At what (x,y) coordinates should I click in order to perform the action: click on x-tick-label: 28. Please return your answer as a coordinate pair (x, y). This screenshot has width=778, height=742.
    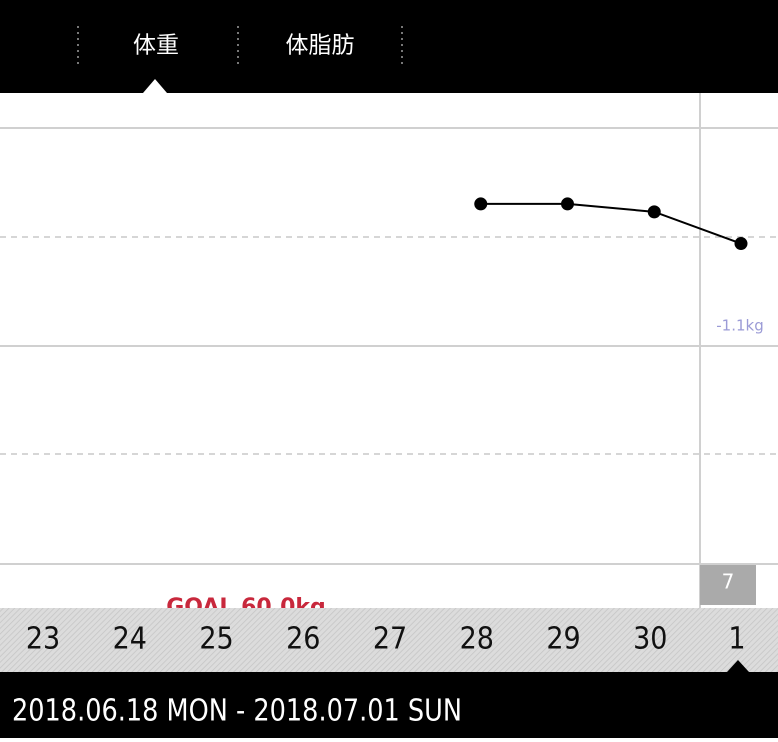
    Looking at the image, I should click on (477, 639).